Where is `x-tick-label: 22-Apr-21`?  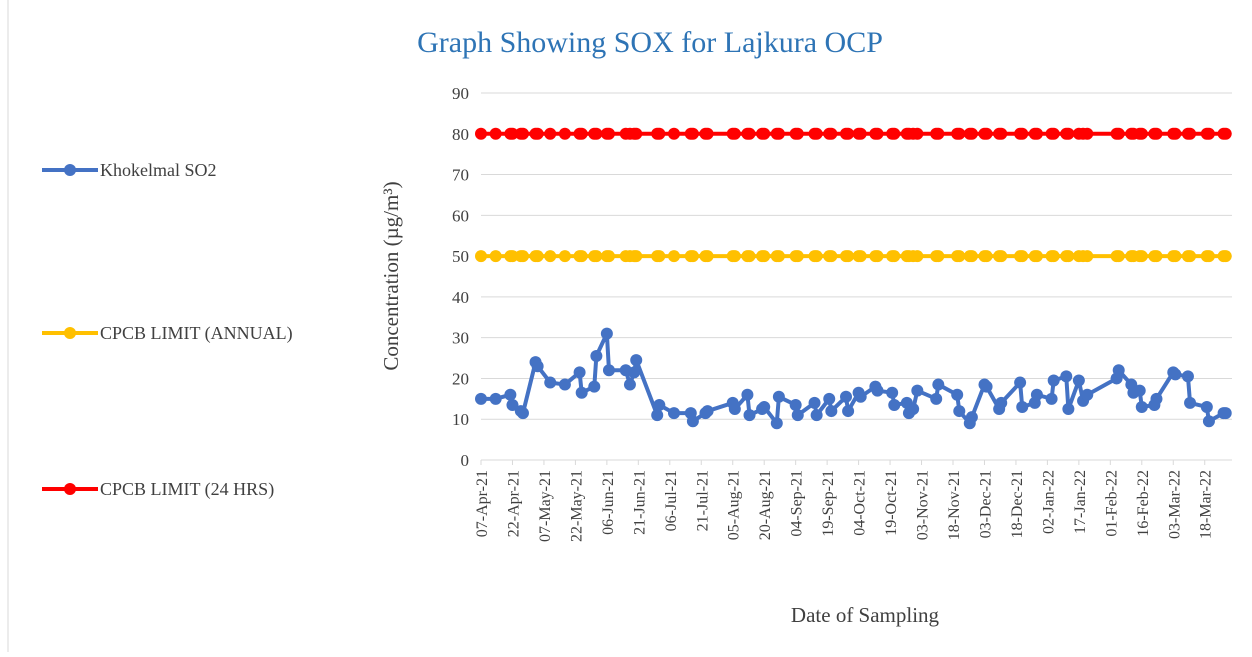
x-tick-label: 22-Apr-21 is located at coordinates (513, 503).